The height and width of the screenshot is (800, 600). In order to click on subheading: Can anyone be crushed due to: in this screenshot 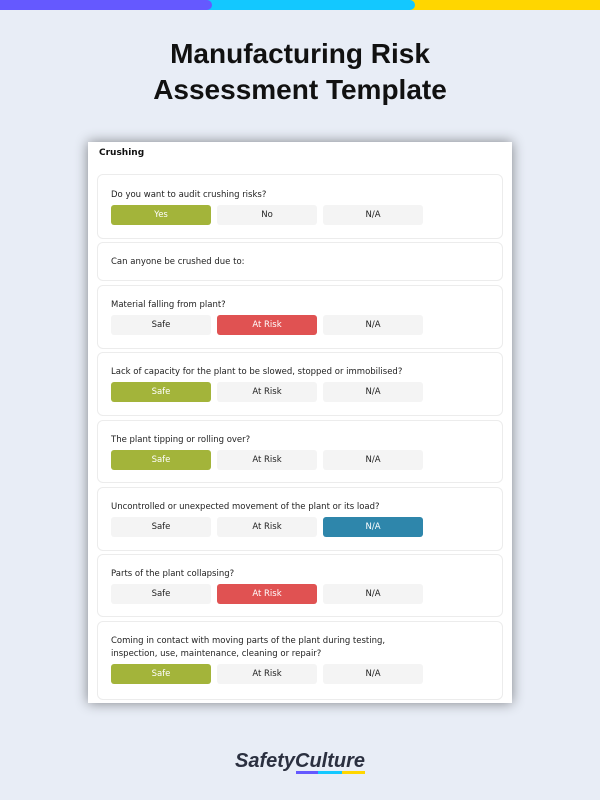, I will do `click(178, 262)`.